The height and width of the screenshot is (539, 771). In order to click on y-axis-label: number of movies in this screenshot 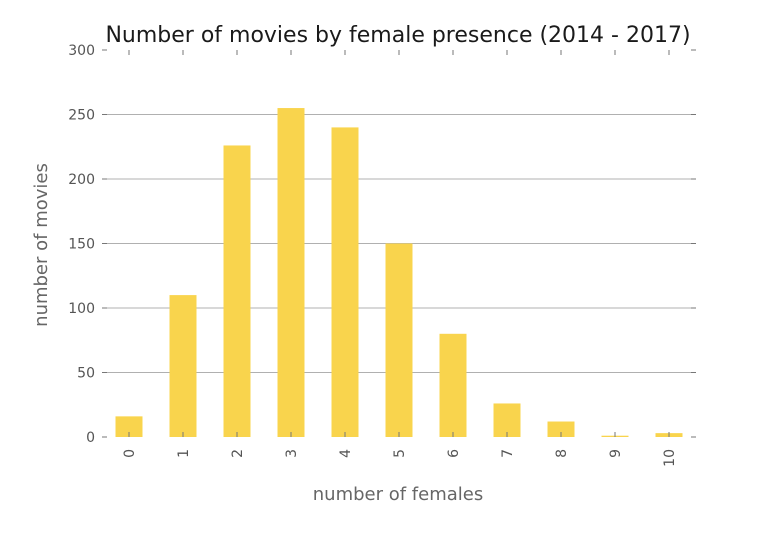, I will do `click(41, 245)`.